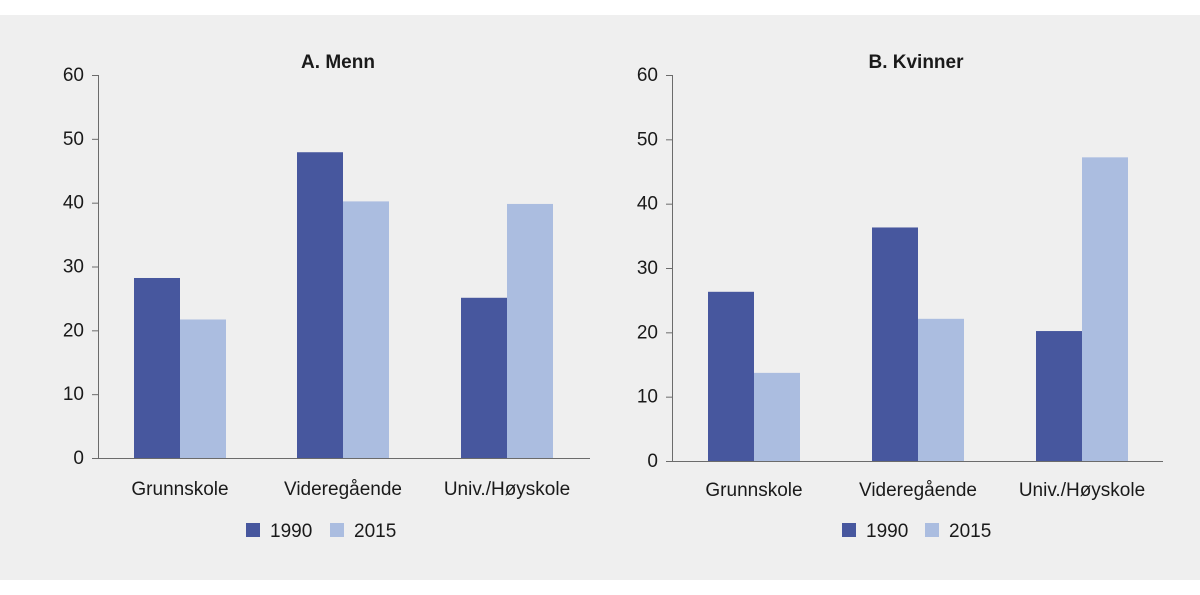 The height and width of the screenshot is (595, 1200). Describe the element at coordinates (916, 62) in the screenshot. I see `panel-title: B. Kvinner` at that location.